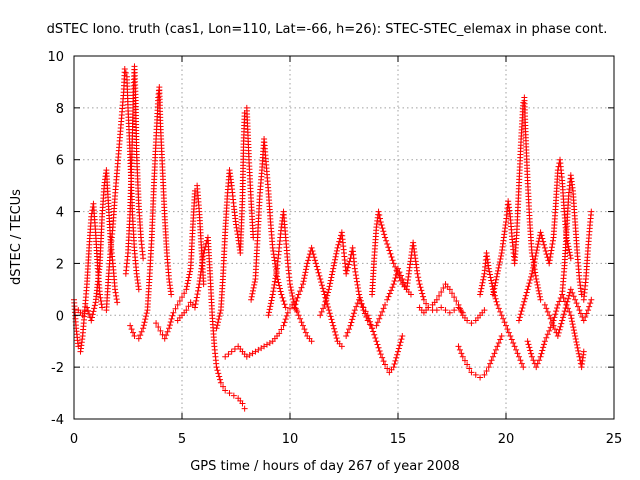 This screenshot has height=480, width=640. I want to click on y-tick-label: 2, so click(60, 264).